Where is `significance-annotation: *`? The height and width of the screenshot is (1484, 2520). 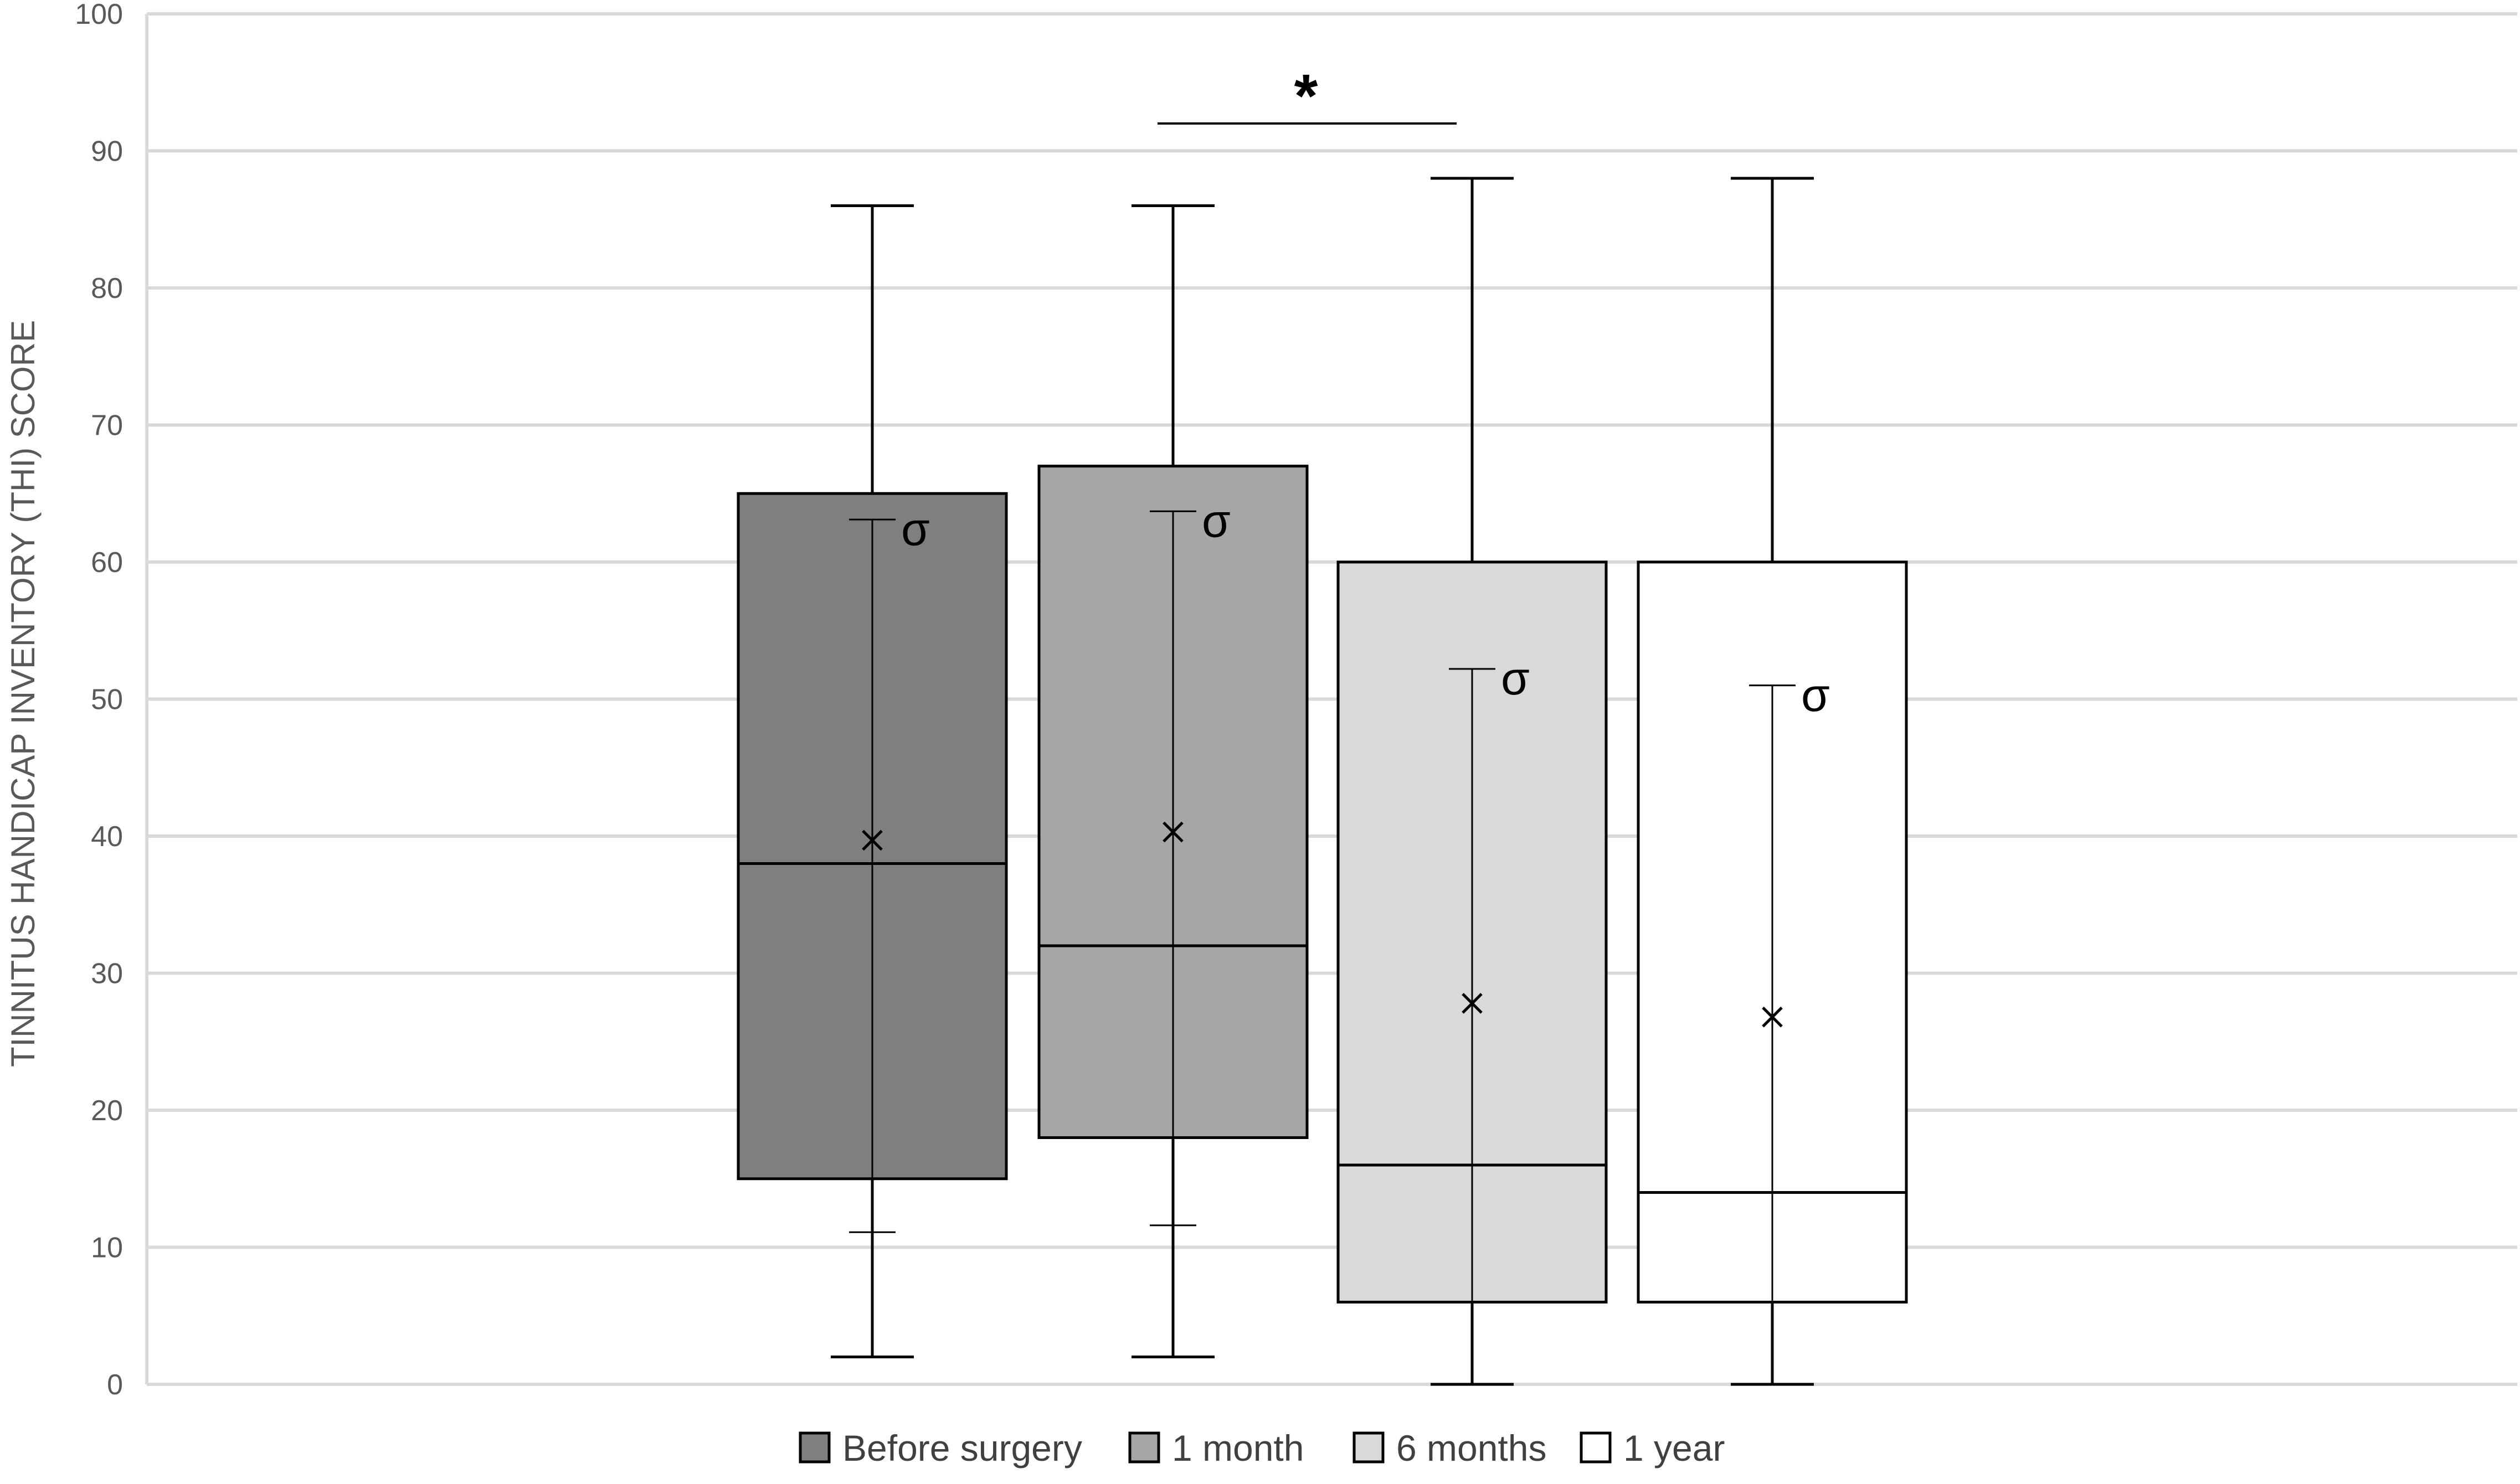 significance-annotation: * is located at coordinates (1308, 96).